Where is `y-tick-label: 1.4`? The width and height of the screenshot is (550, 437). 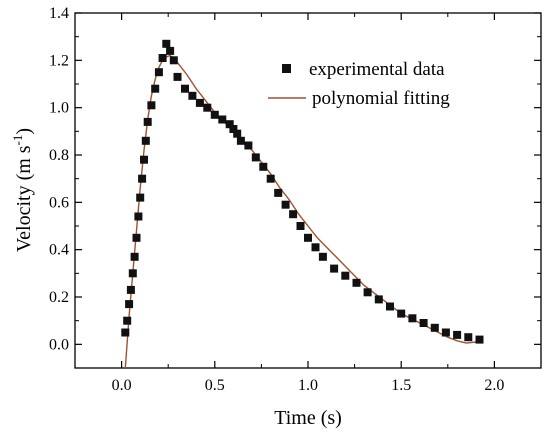 y-tick-label: 1.4 is located at coordinates (59, 13).